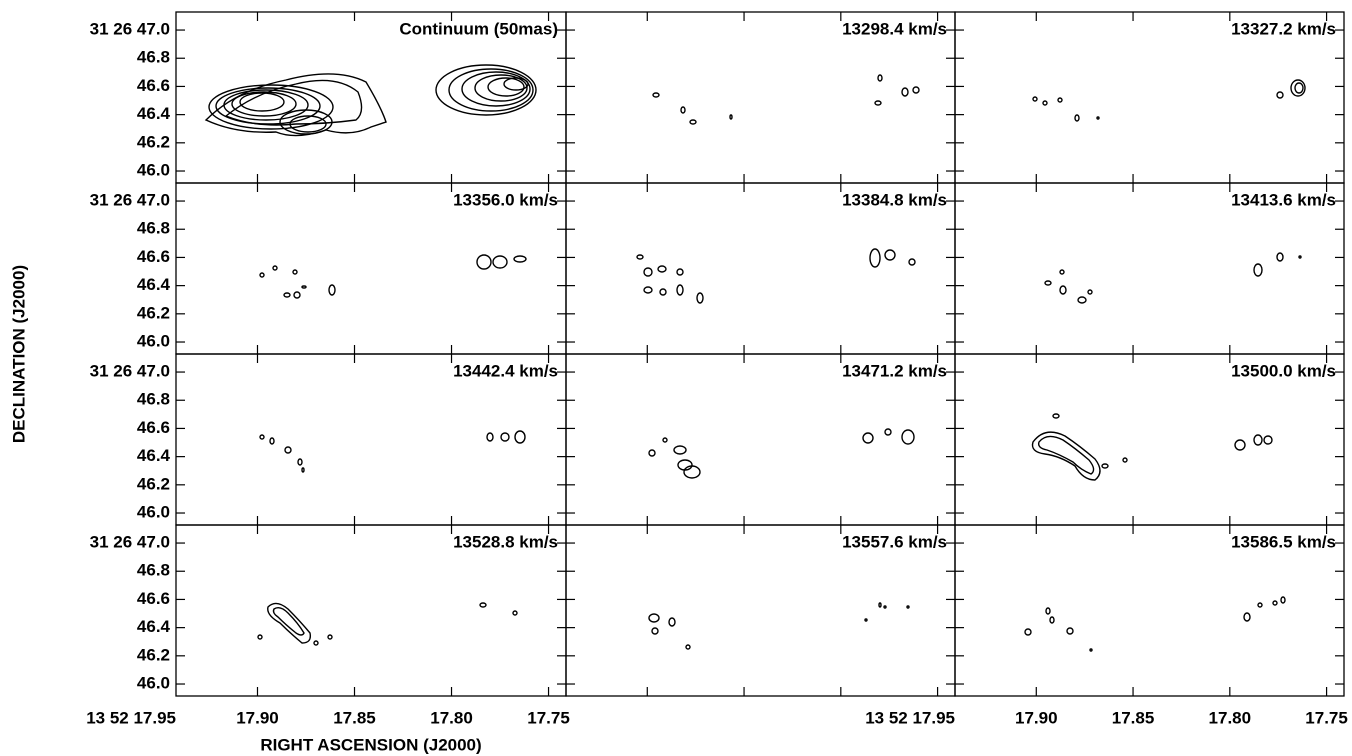  Describe the element at coordinates (1230, 717) in the screenshot. I see `x-tick-label: 17.80` at that location.